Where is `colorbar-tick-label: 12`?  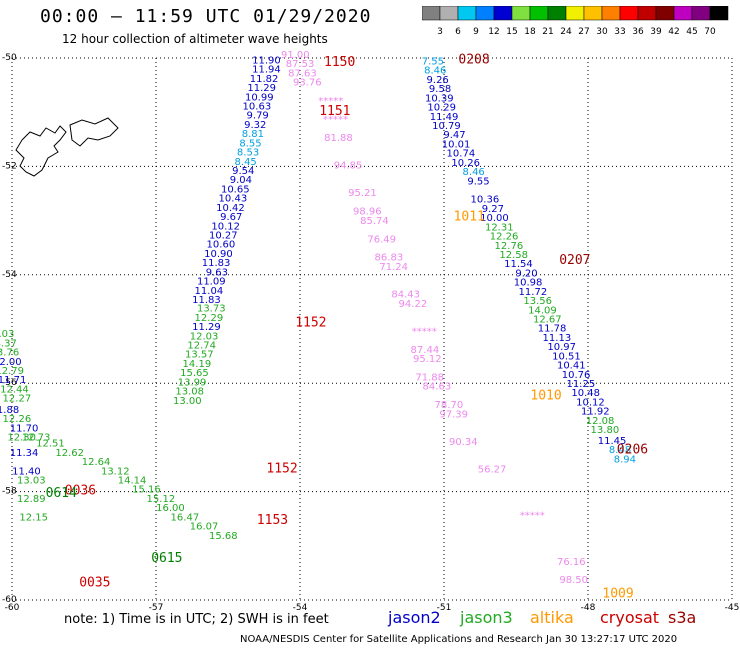
colorbar-tick-label: 12 is located at coordinates (493, 32).